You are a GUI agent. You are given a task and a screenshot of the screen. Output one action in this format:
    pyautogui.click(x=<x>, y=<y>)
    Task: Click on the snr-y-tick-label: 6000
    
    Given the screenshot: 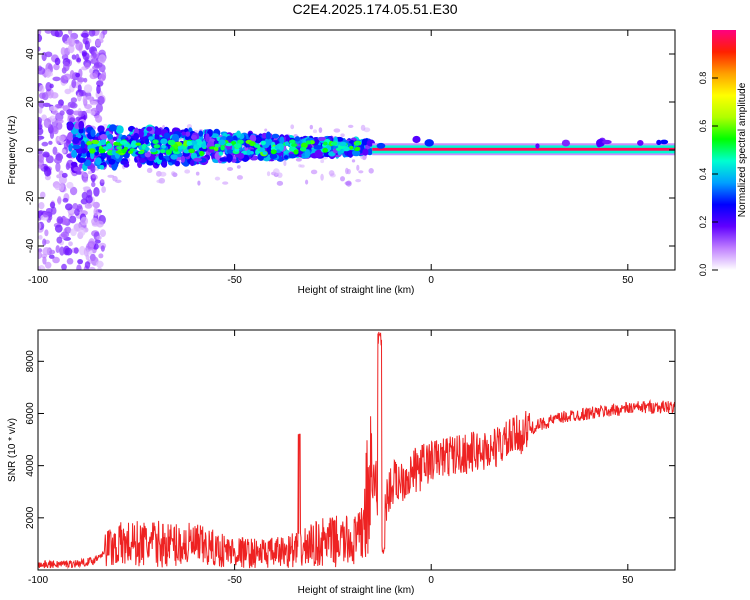 What is the action you would take?
    pyautogui.click(x=30, y=413)
    